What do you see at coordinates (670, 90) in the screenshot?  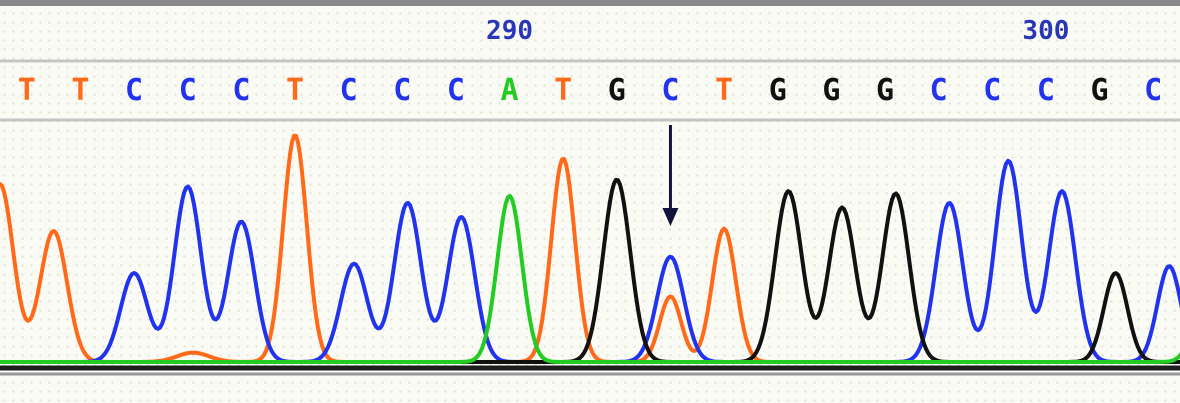 I see `base-call-293: C` at bounding box center [670, 90].